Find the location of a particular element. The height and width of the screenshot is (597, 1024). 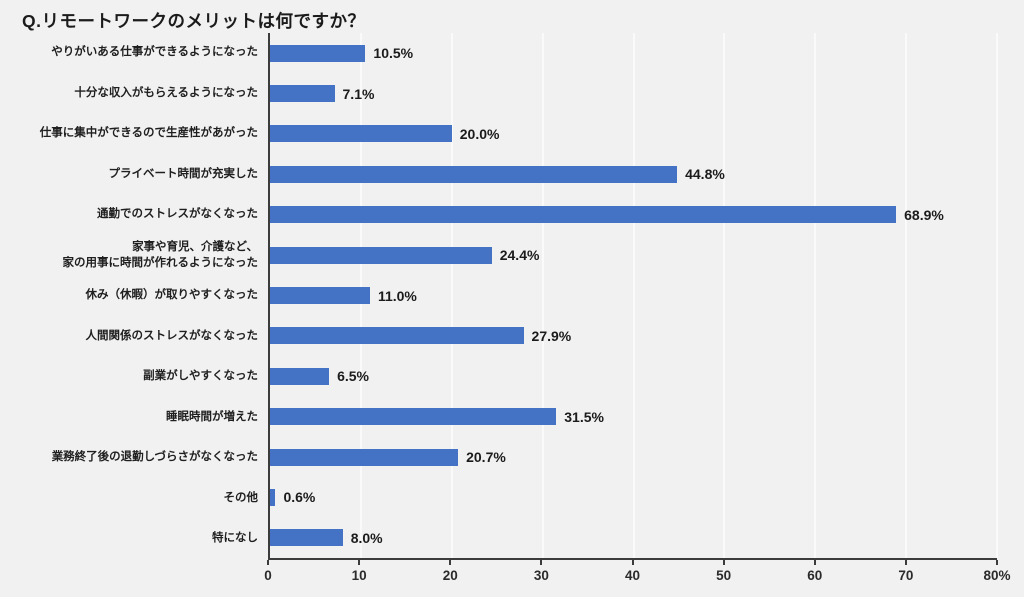

bar-row: 10.5% is located at coordinates (633, 53).